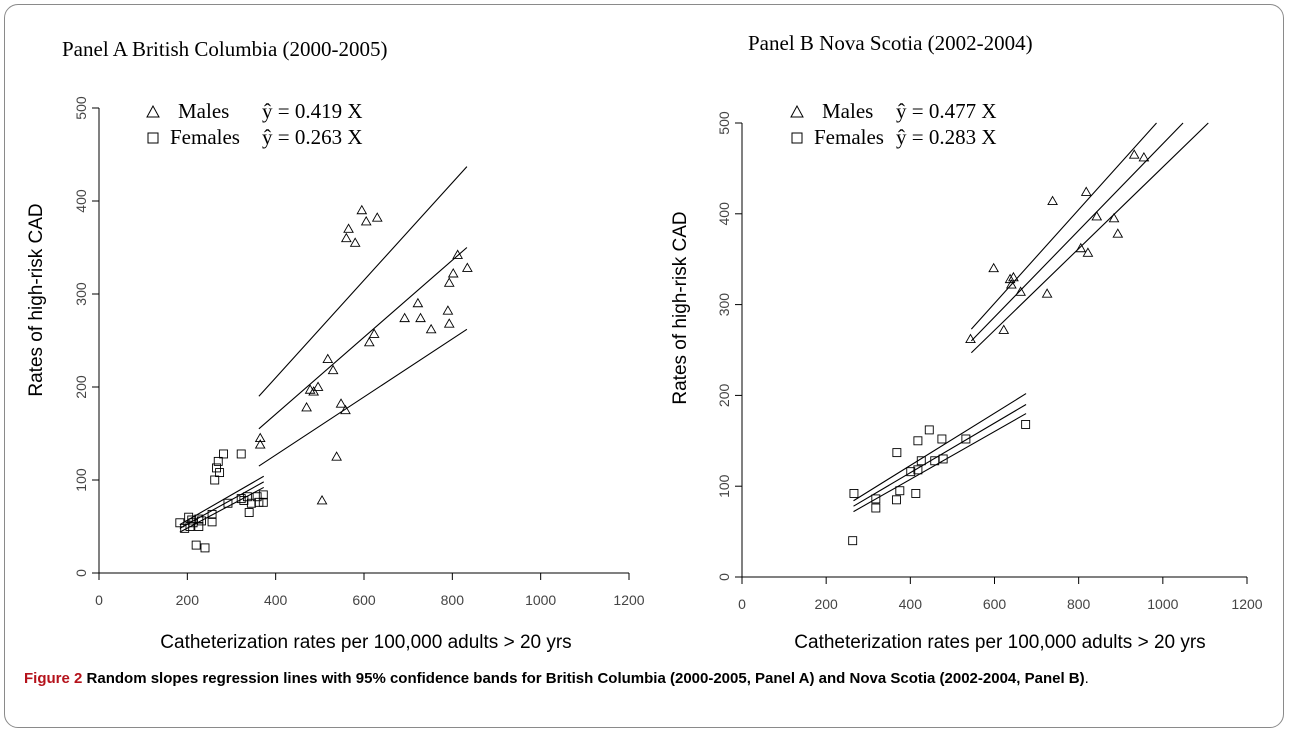  I want to click on x-tick-label: 1200, so click(1246, 604).